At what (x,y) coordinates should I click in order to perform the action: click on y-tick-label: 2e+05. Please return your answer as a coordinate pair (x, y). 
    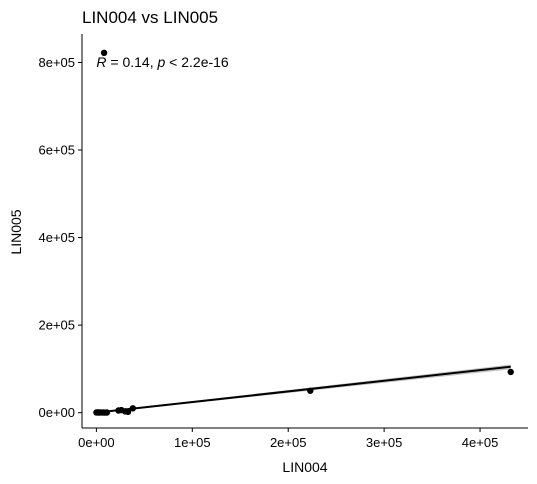
    Looking at the image, I should click on (56, 325).